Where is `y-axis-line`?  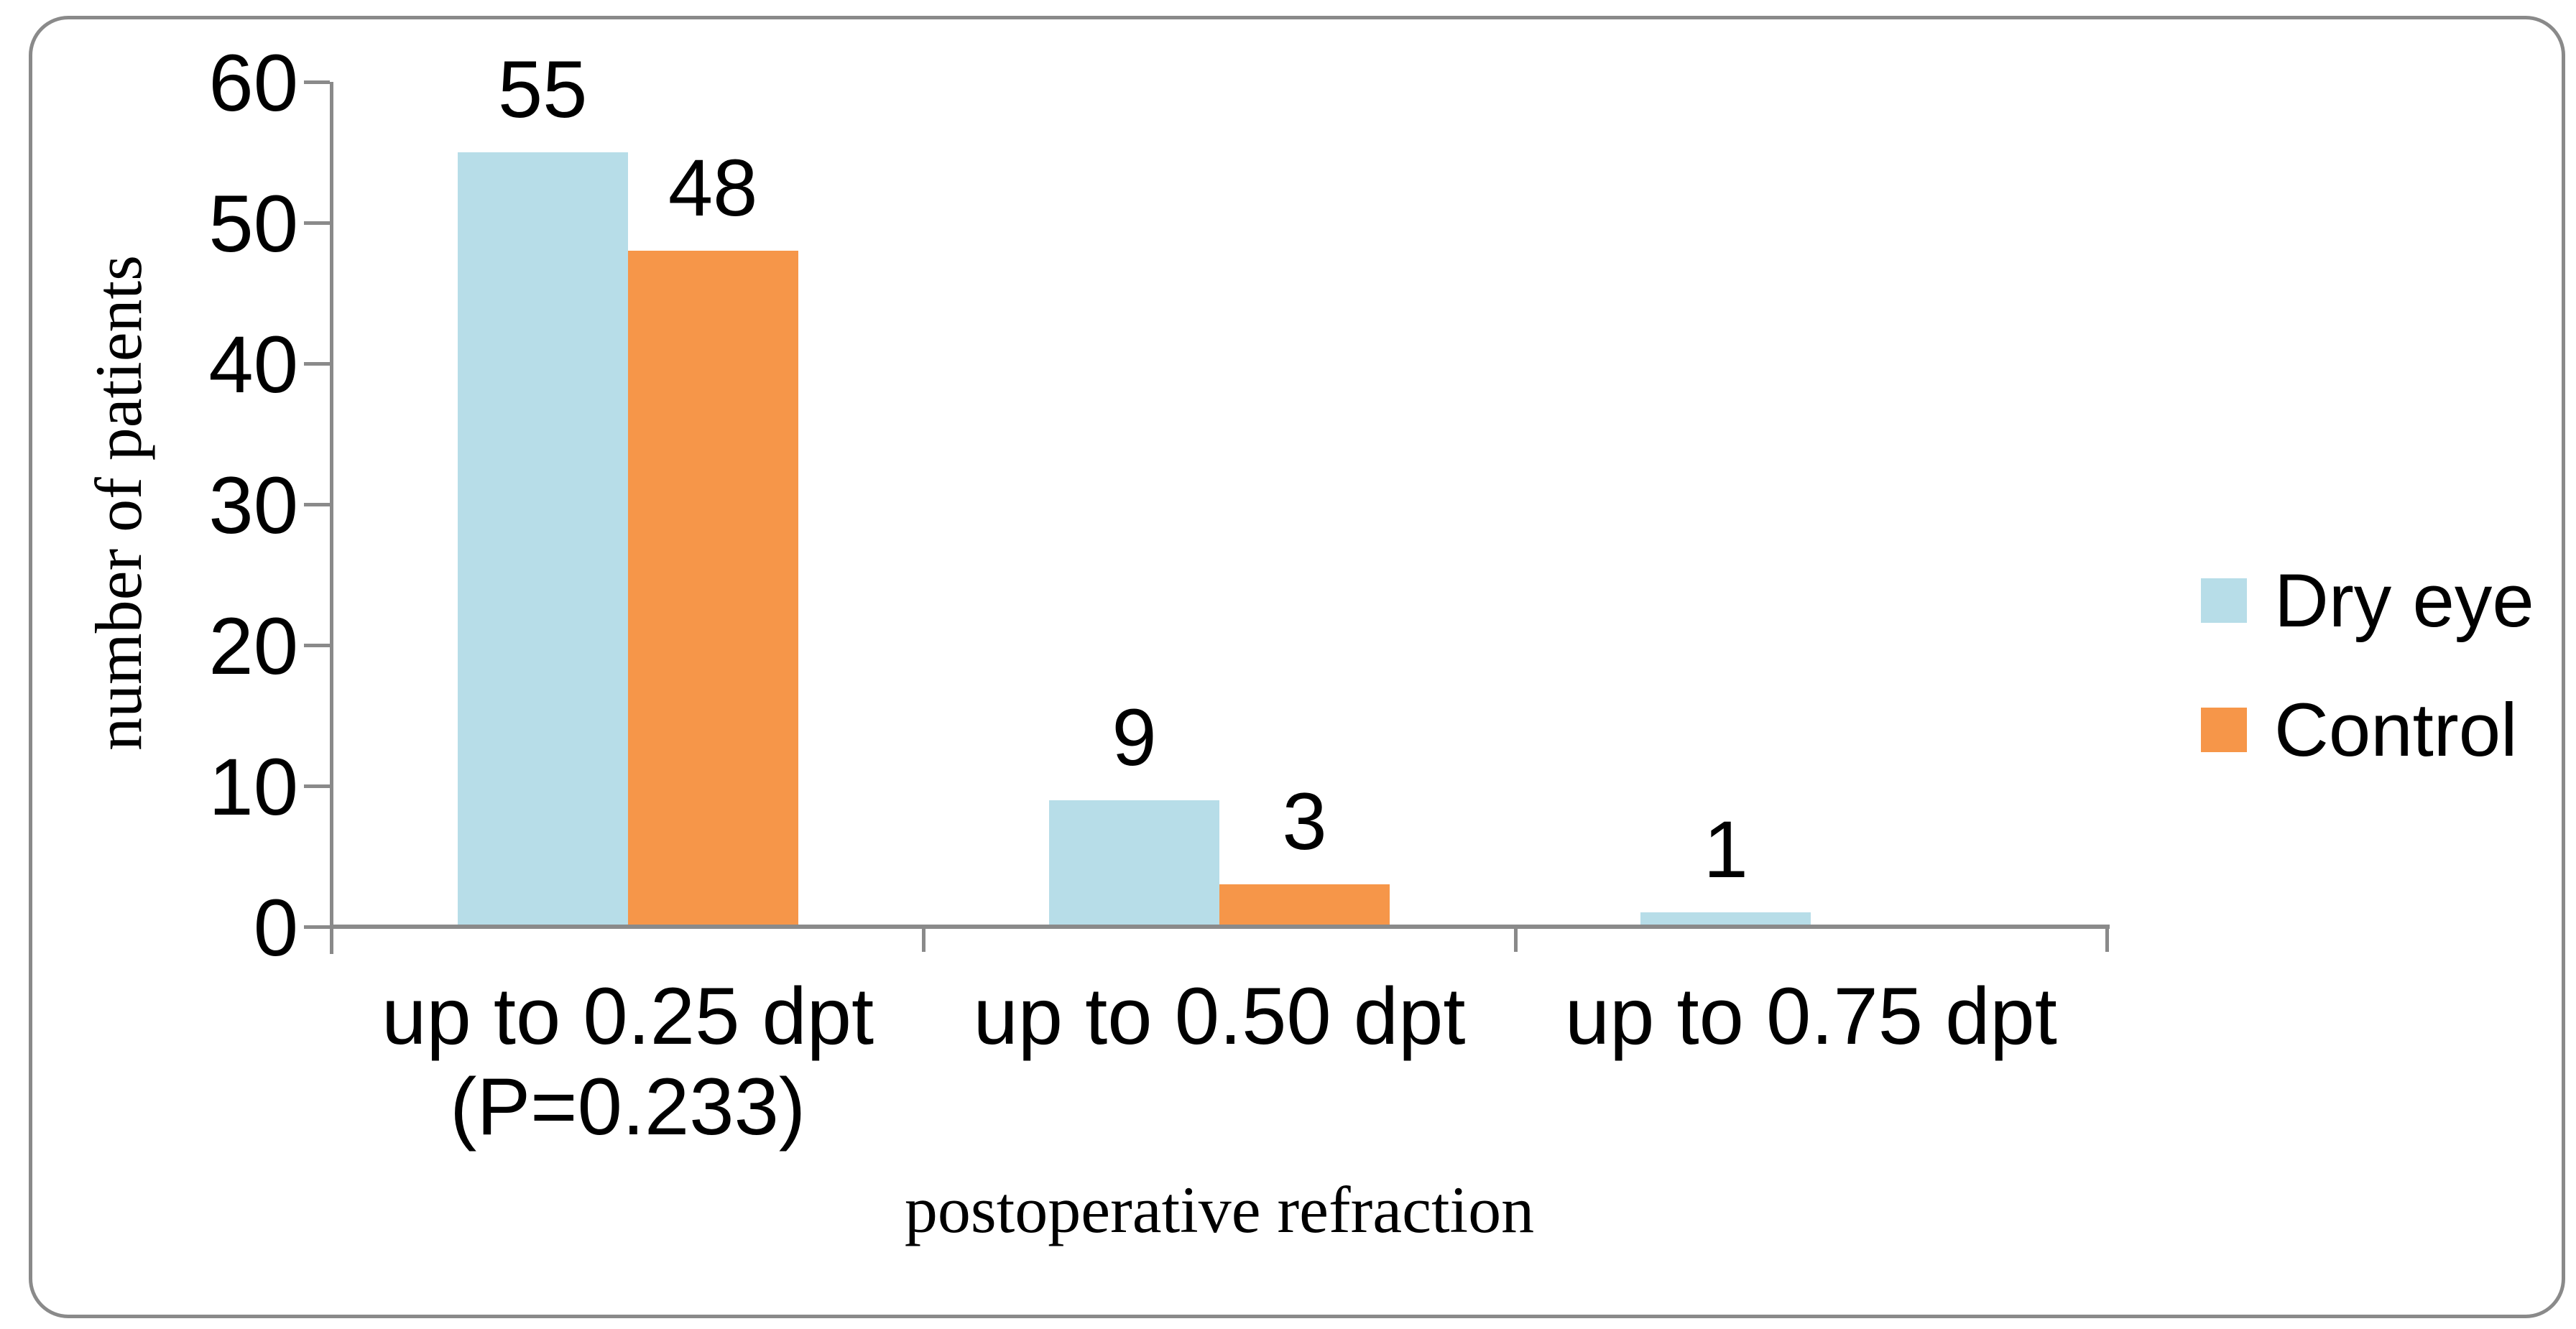 y-axis-line is located at coordinates (331, 518).